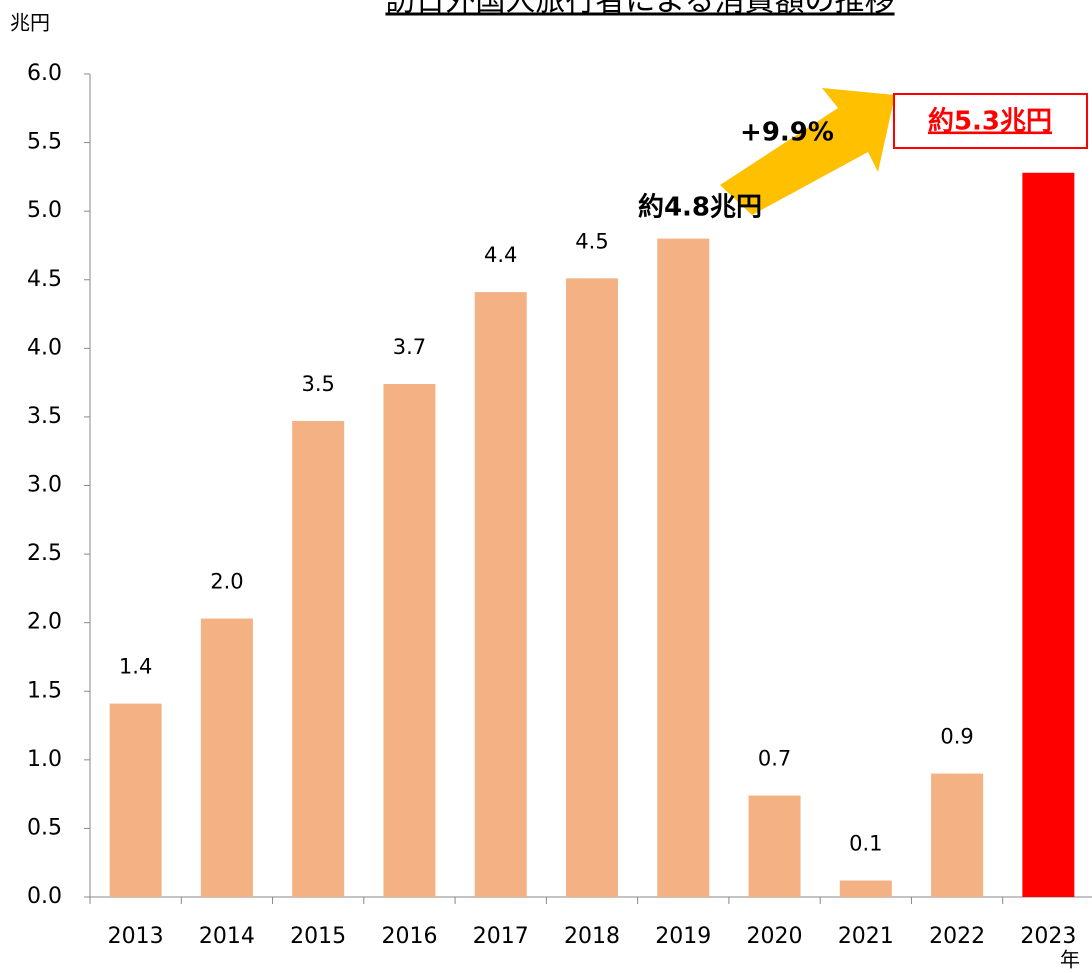 Image resolution: width=1092 pixels, height=973 pixels. What do you see at coordinates (956, 737) in the screenshot?
I see `value-label: 0.9` at bounding box center [956, 737].